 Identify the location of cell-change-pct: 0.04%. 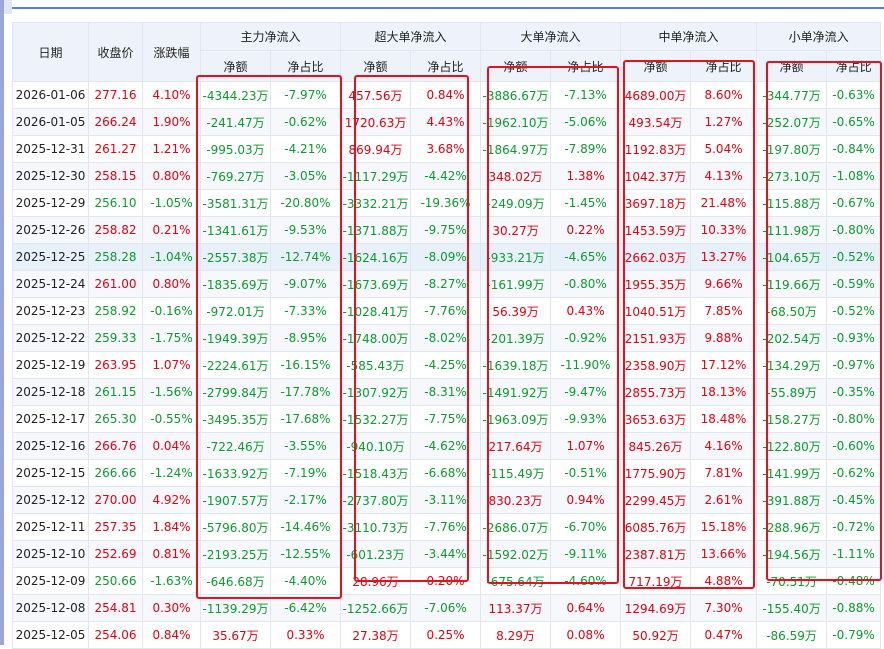
(171, 446).